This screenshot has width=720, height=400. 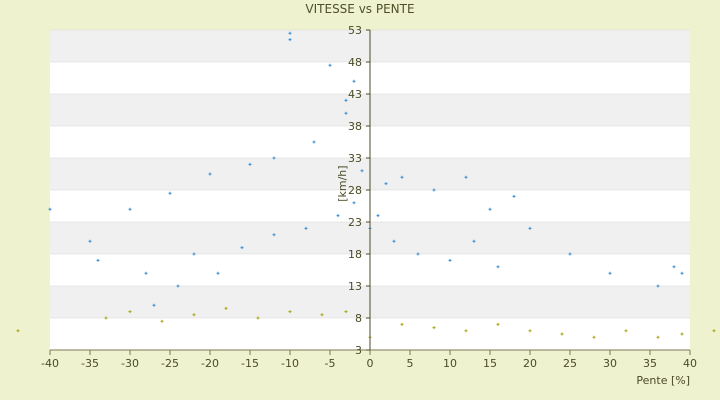 What do you see at coordinates (355, 94) in the screenshot?
I see `y-tick-label: 43` at bounding box center [355, 94].